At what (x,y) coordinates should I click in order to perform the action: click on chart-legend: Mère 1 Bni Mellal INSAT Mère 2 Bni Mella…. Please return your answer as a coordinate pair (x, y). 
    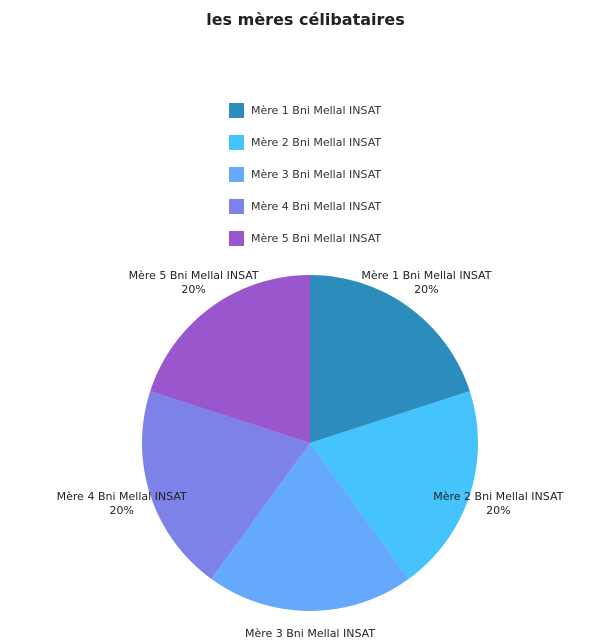
    Looking at the image, I should click on (305, 174).